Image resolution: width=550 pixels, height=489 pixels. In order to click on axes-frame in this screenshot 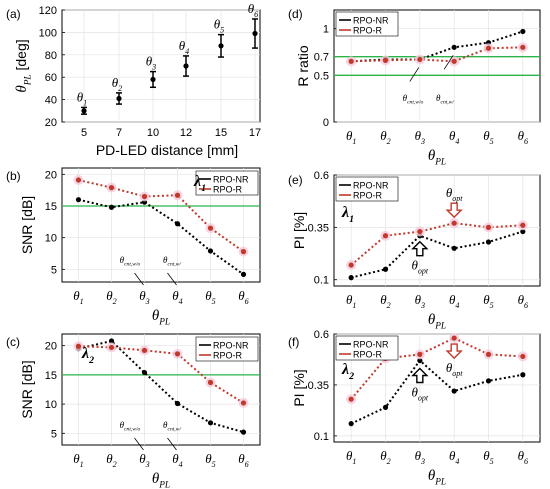, I will do `click(161, 66)`.